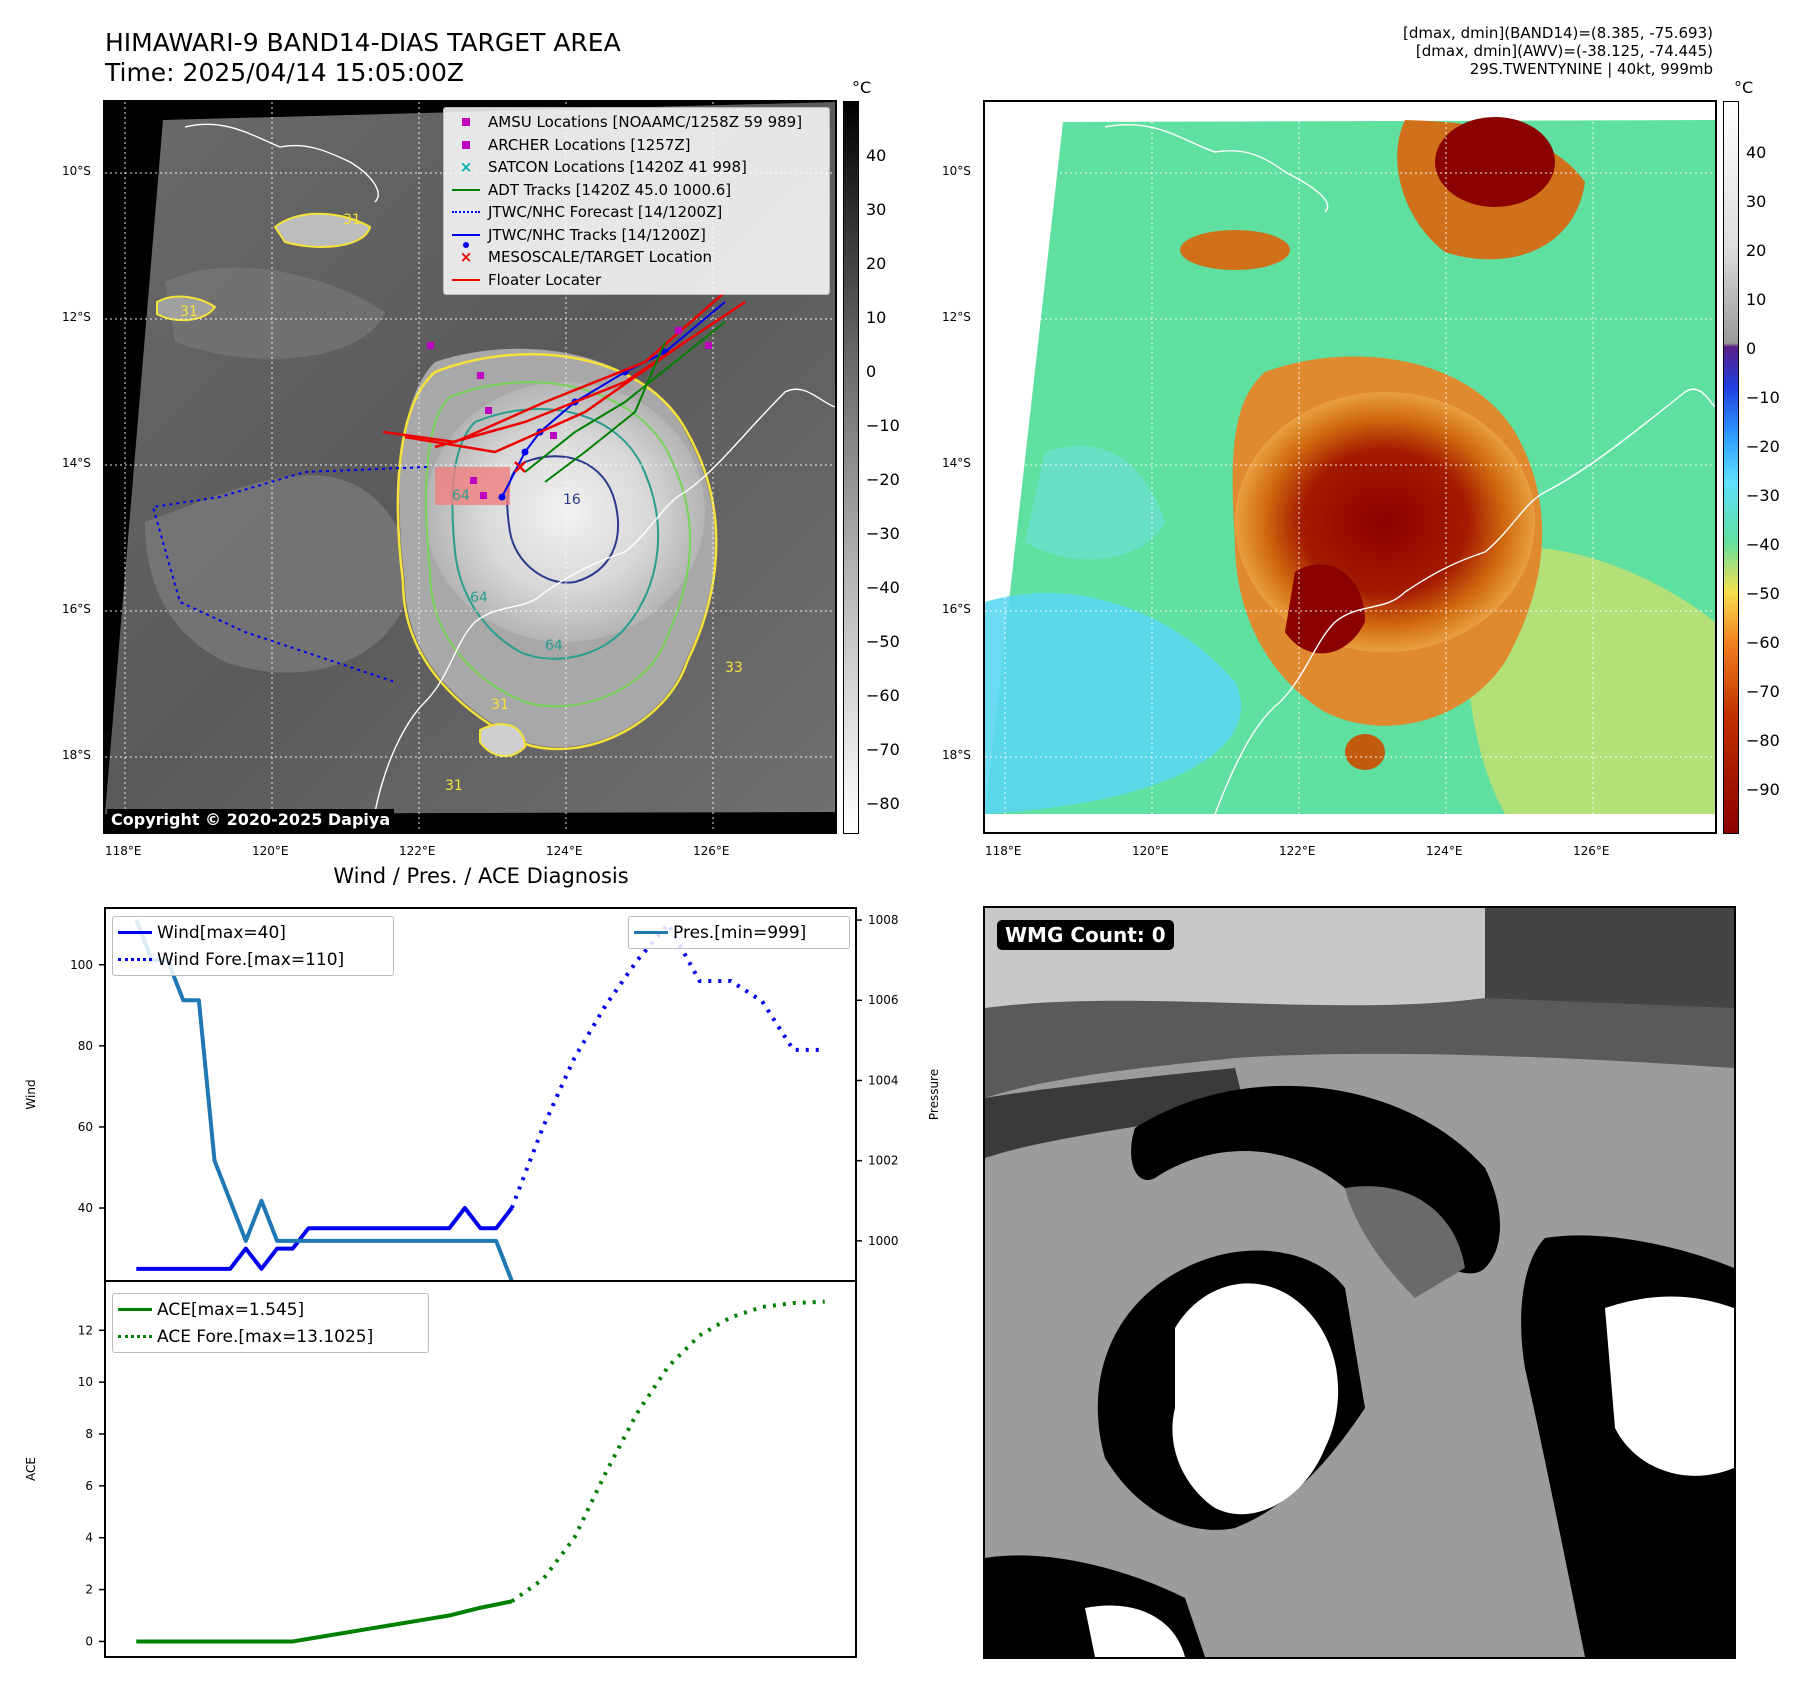 This screenshot has width=1797, height=1690. What do you see at coordinates (883, 920) in the screenshot?
I see `y2-tick-label: 1008` at bounding box center [883, 920].